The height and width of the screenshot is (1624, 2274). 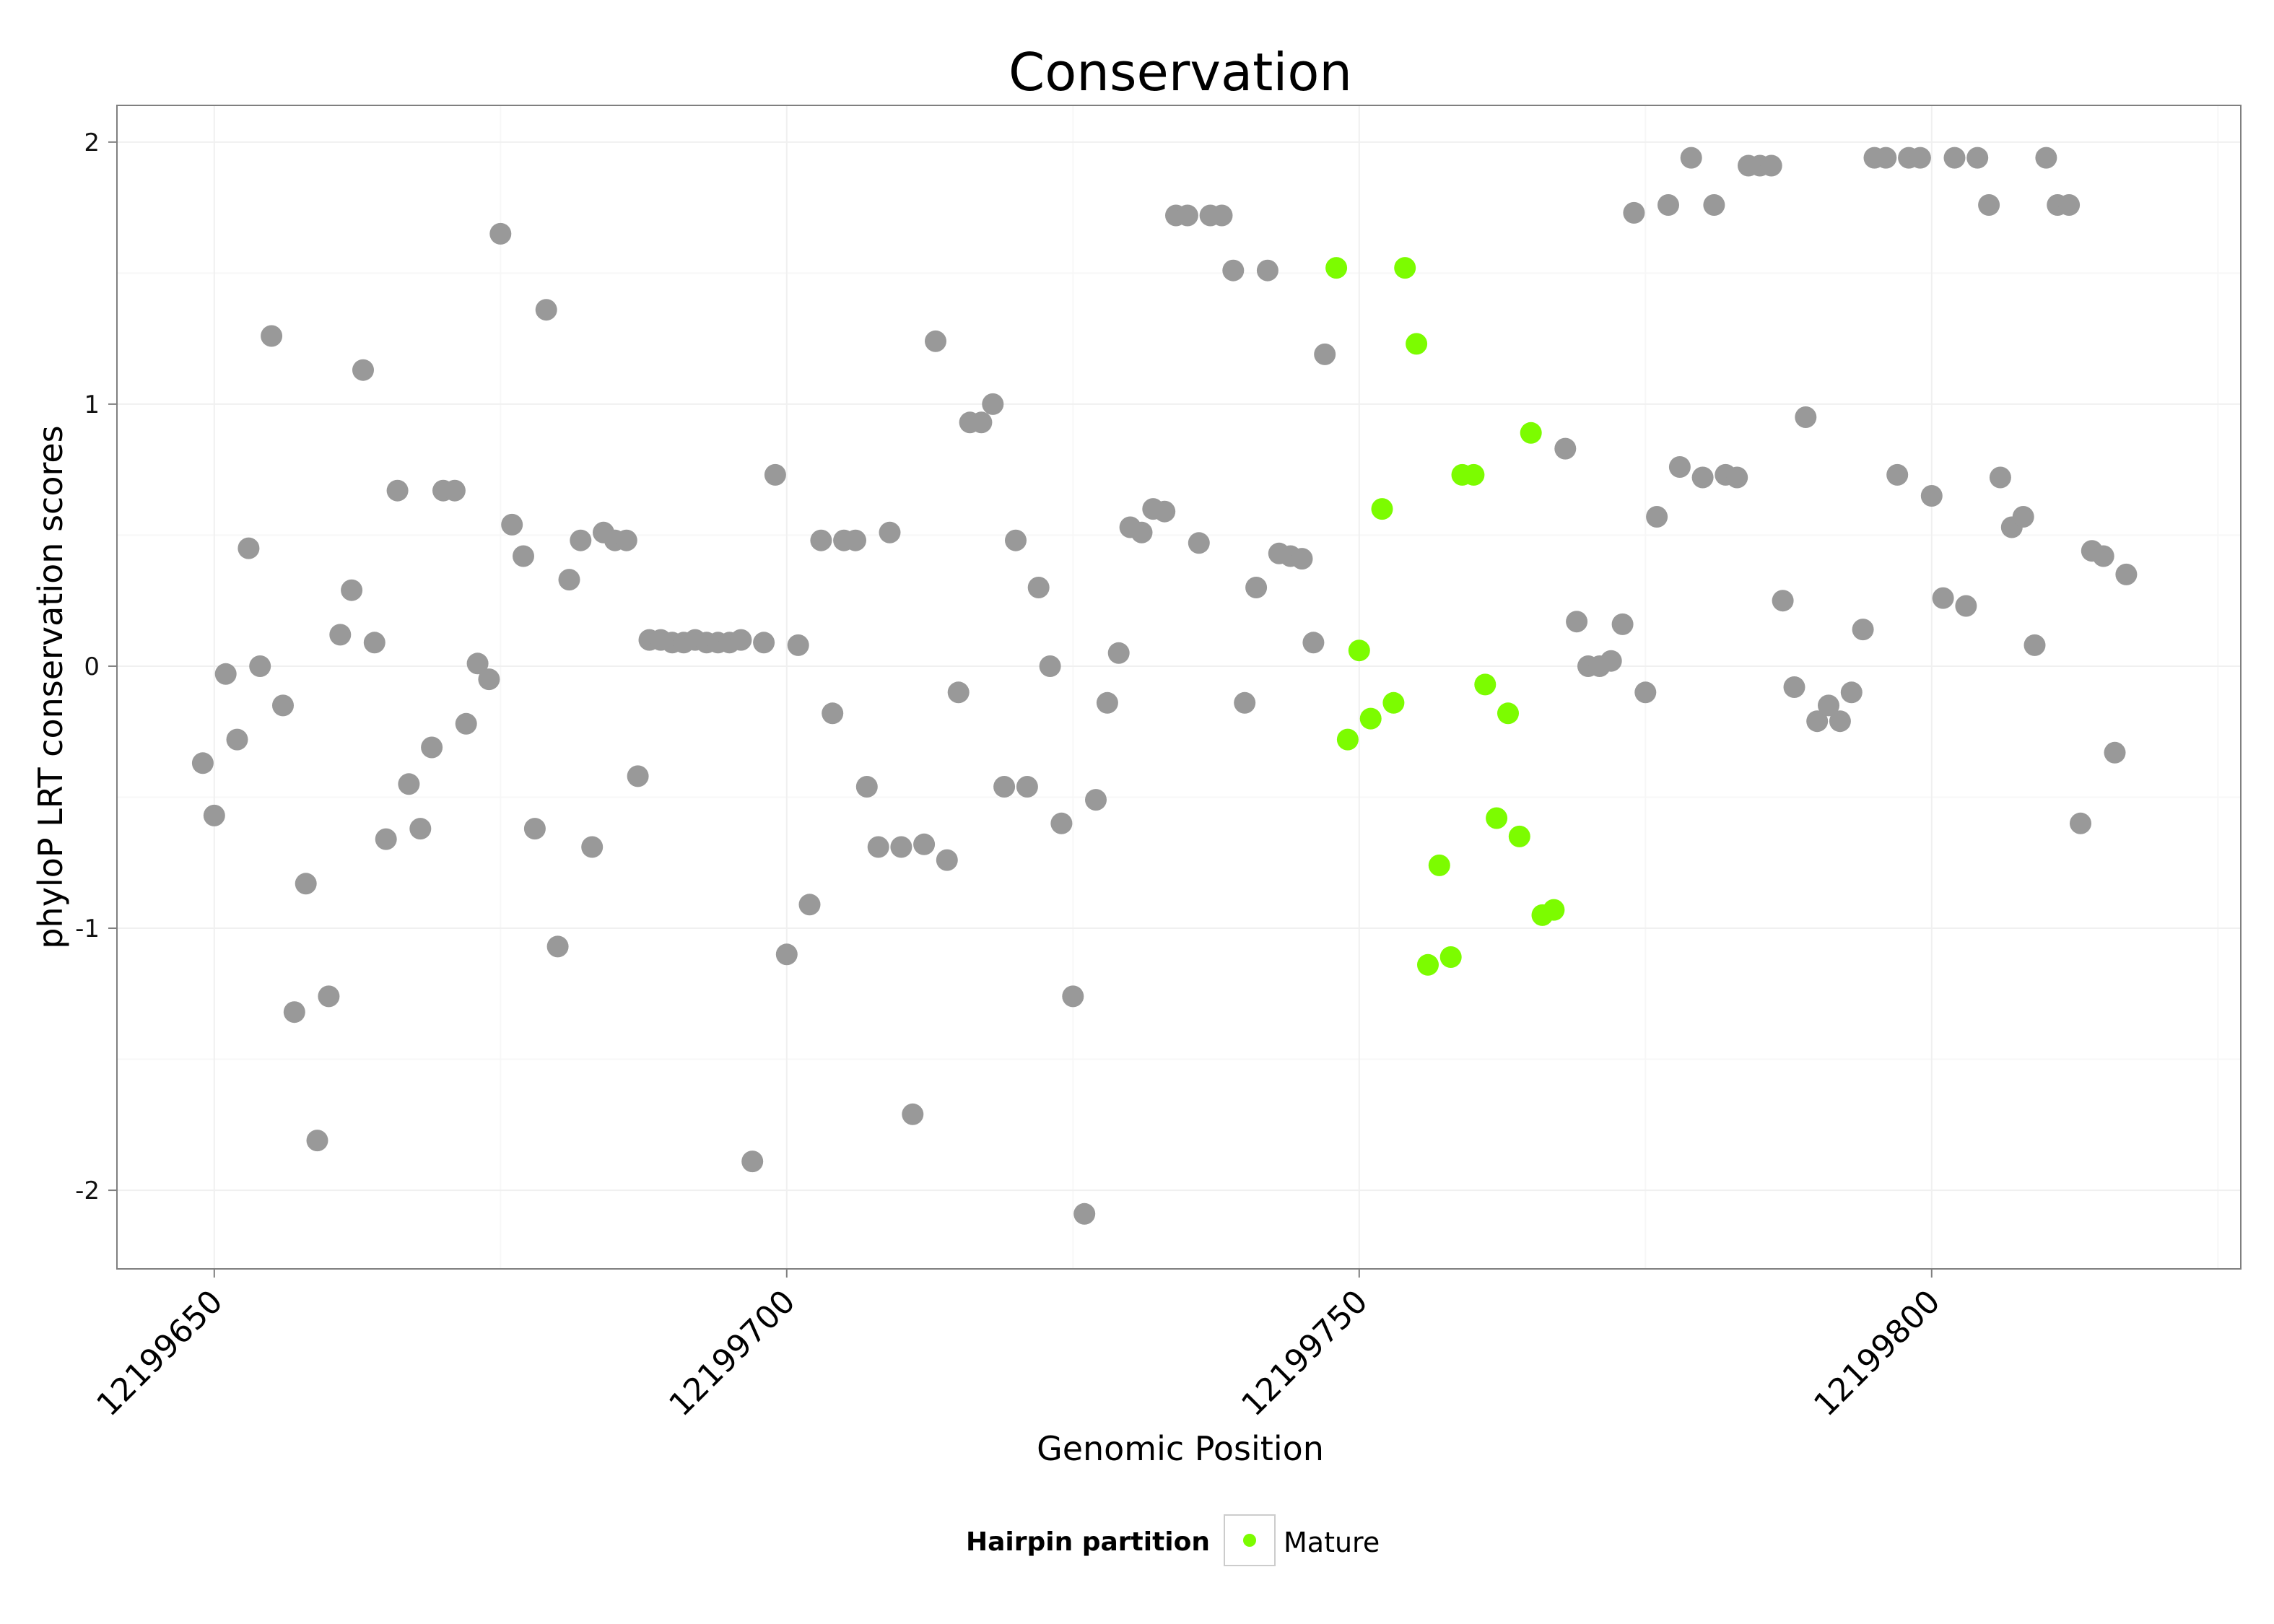 I want to click on chart-title: Conservation, so click(x=1181, y=72).